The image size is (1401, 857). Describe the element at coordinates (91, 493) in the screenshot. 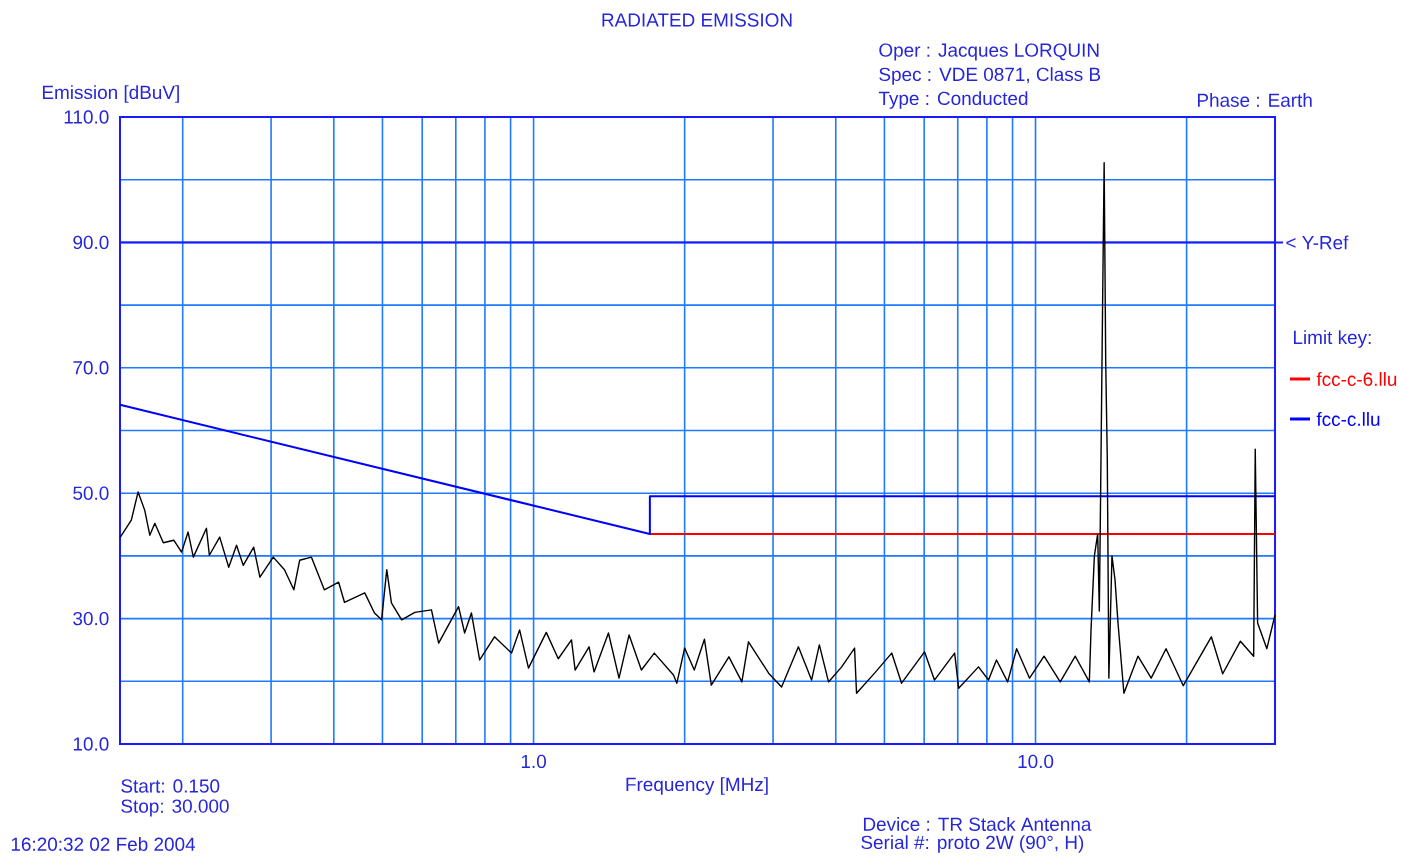

I see `y-tick-label: 50.0` at that location.